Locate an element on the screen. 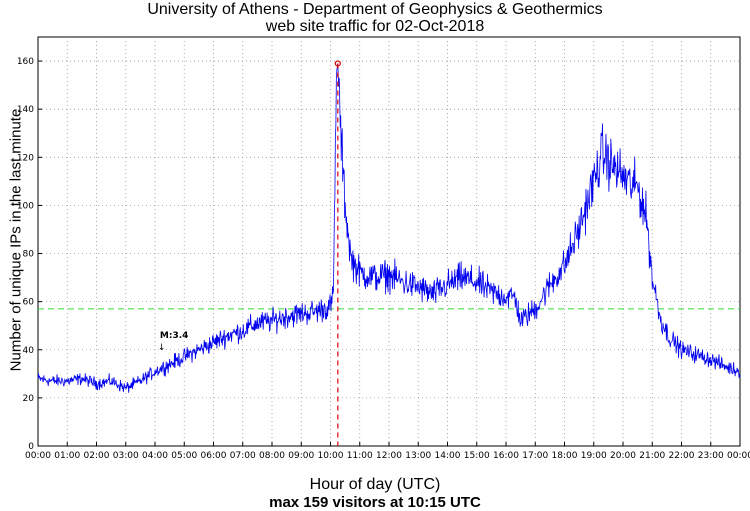 This screenshot has height=511, width=750. x-tick-label: 10:00 is located at coordinates (331, 456).